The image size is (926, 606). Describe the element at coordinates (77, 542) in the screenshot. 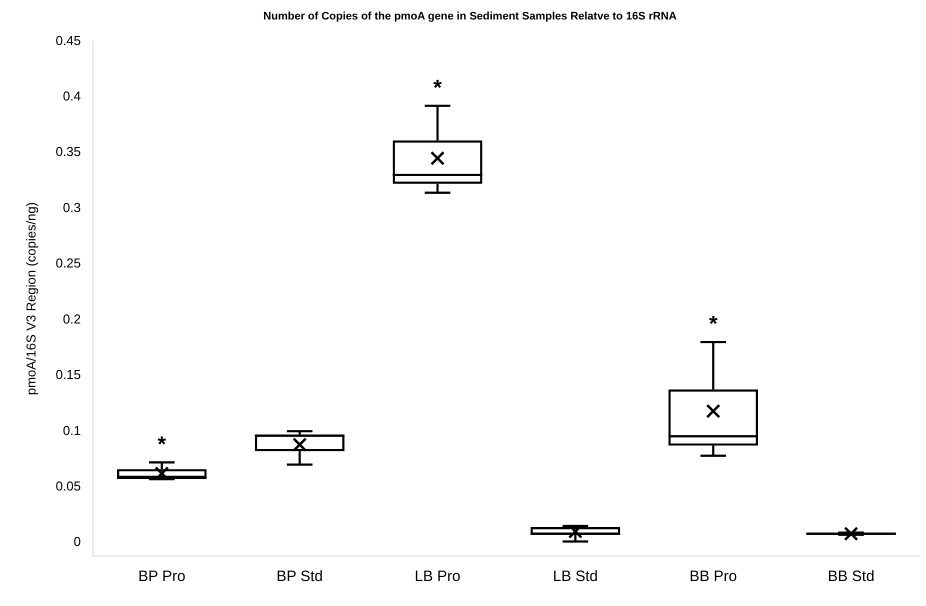

I see `y-tick-label: 0` at that location.